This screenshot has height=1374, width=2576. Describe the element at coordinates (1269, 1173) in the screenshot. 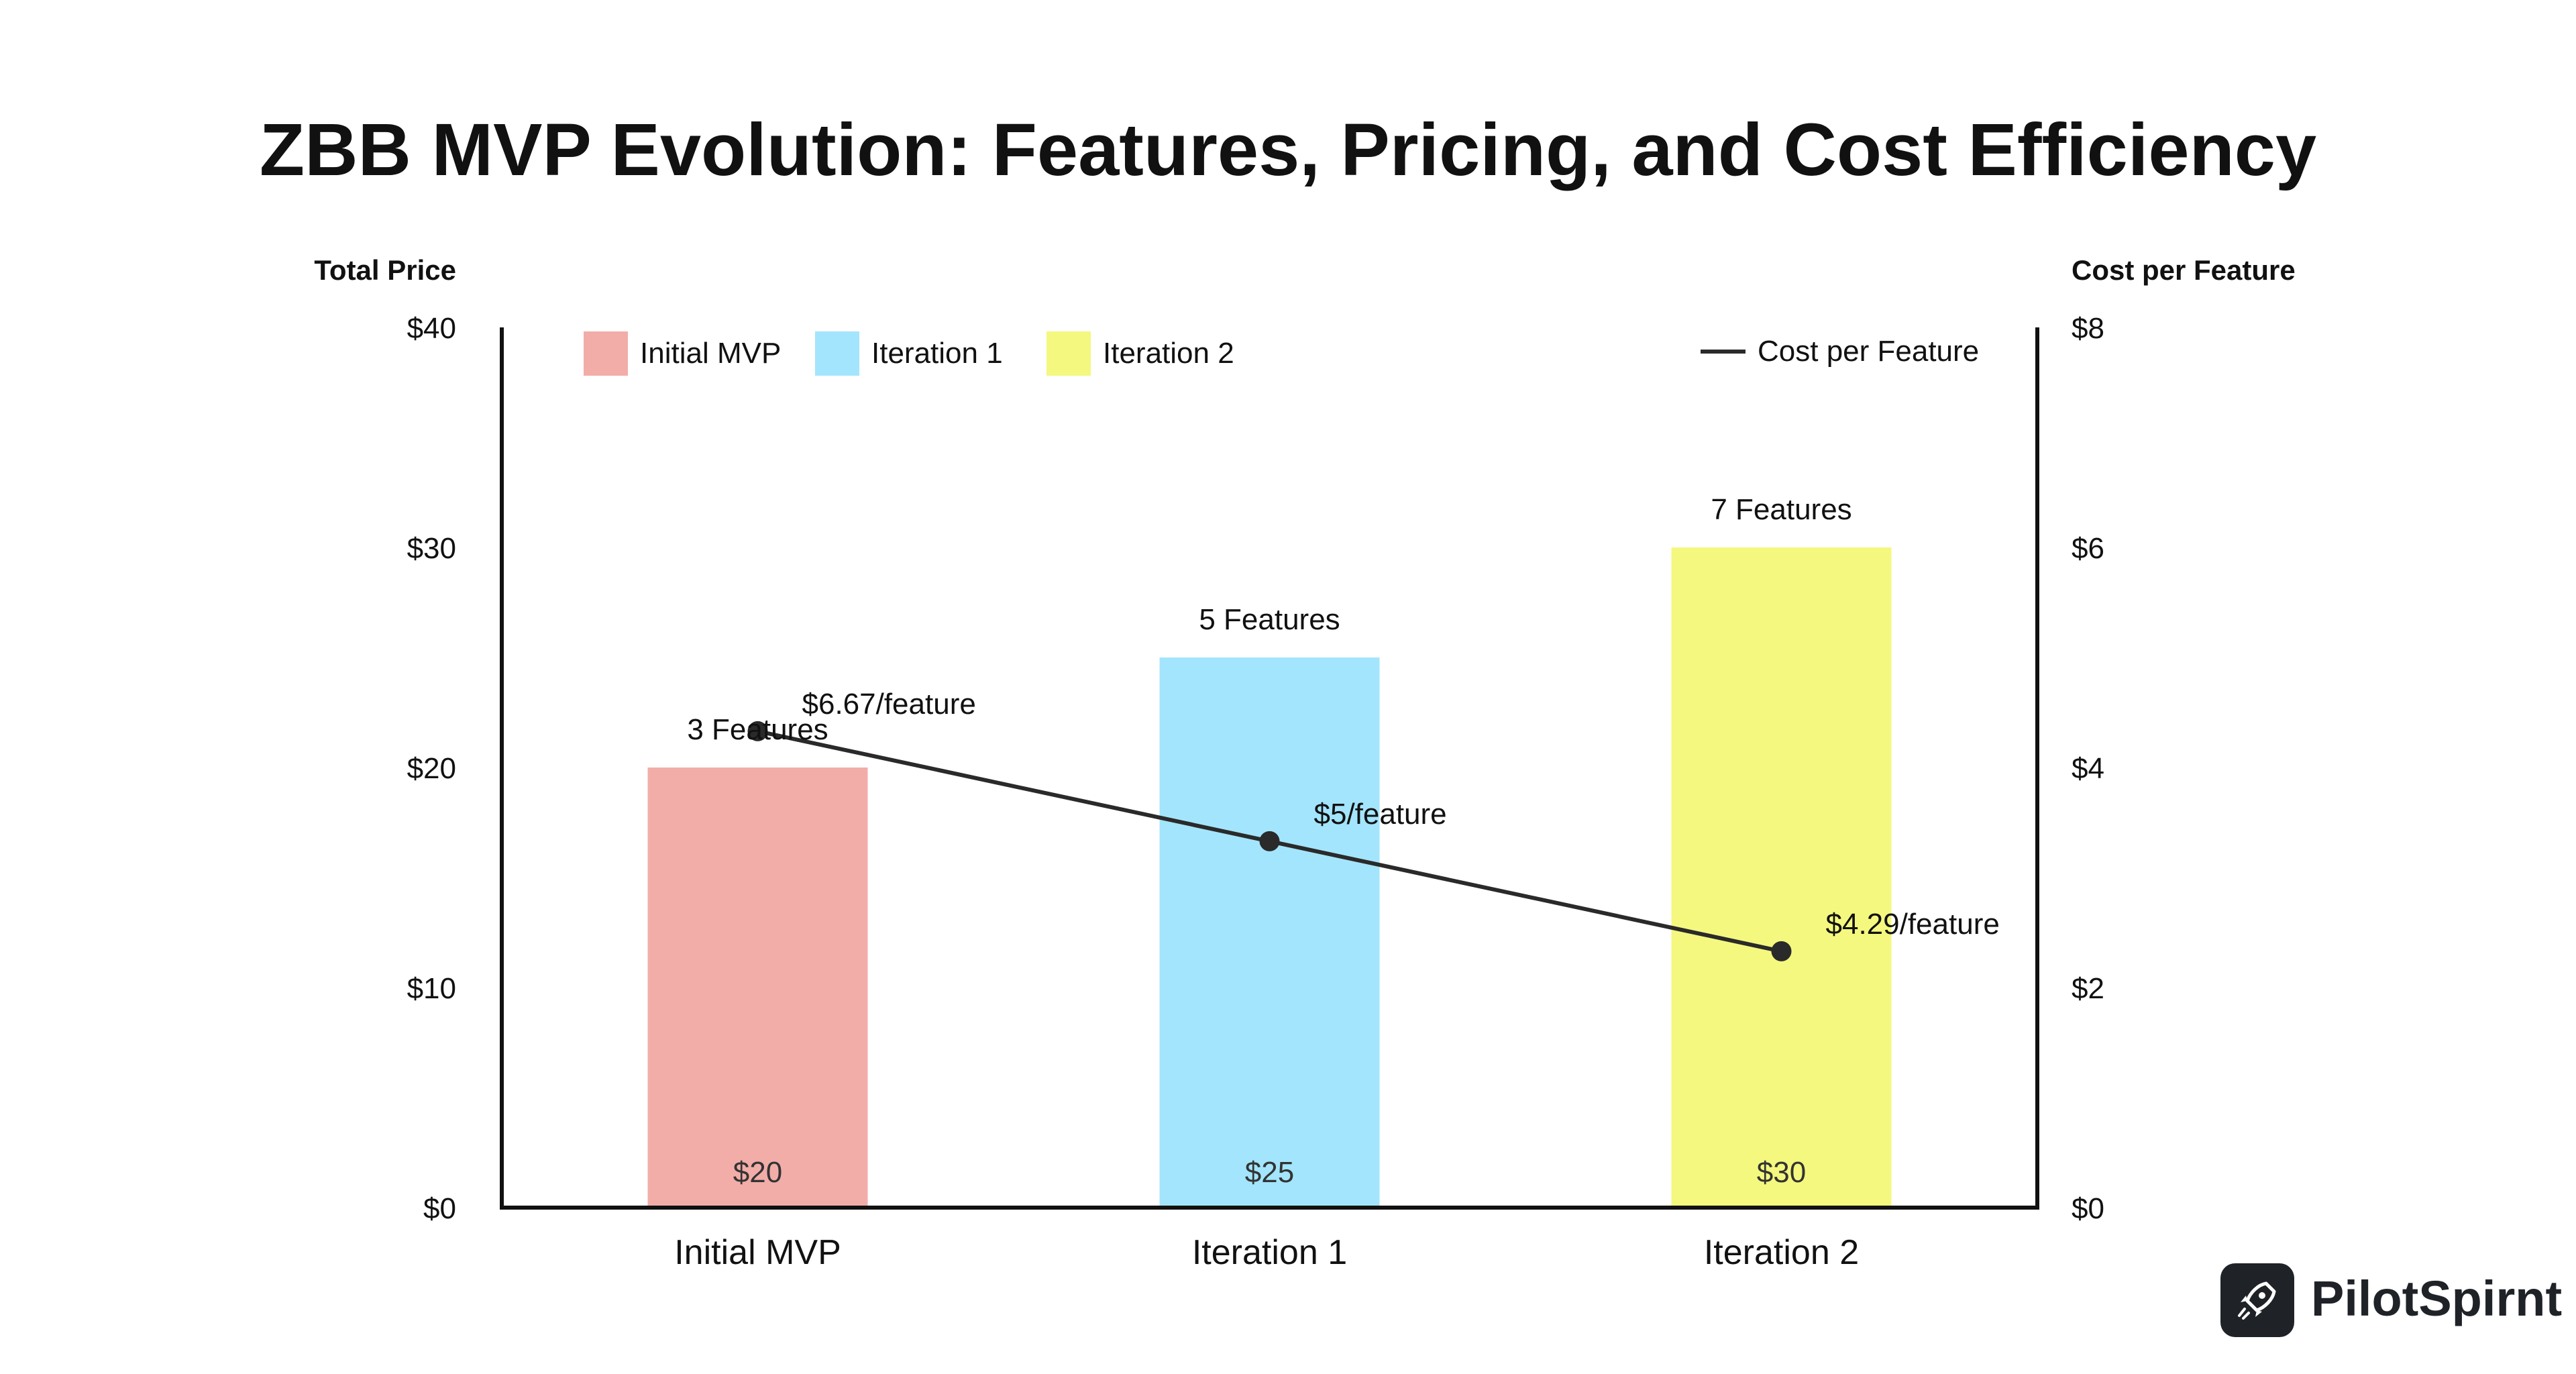

I see `bar-value-label: $25` at that location.